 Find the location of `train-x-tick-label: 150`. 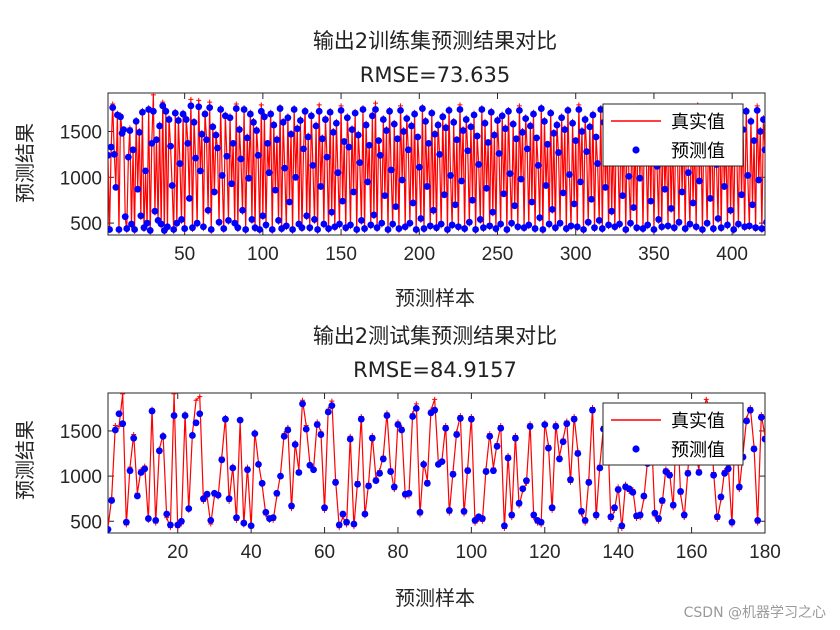

train-x-tick-label: 150 is located at coordinates (341, 254).